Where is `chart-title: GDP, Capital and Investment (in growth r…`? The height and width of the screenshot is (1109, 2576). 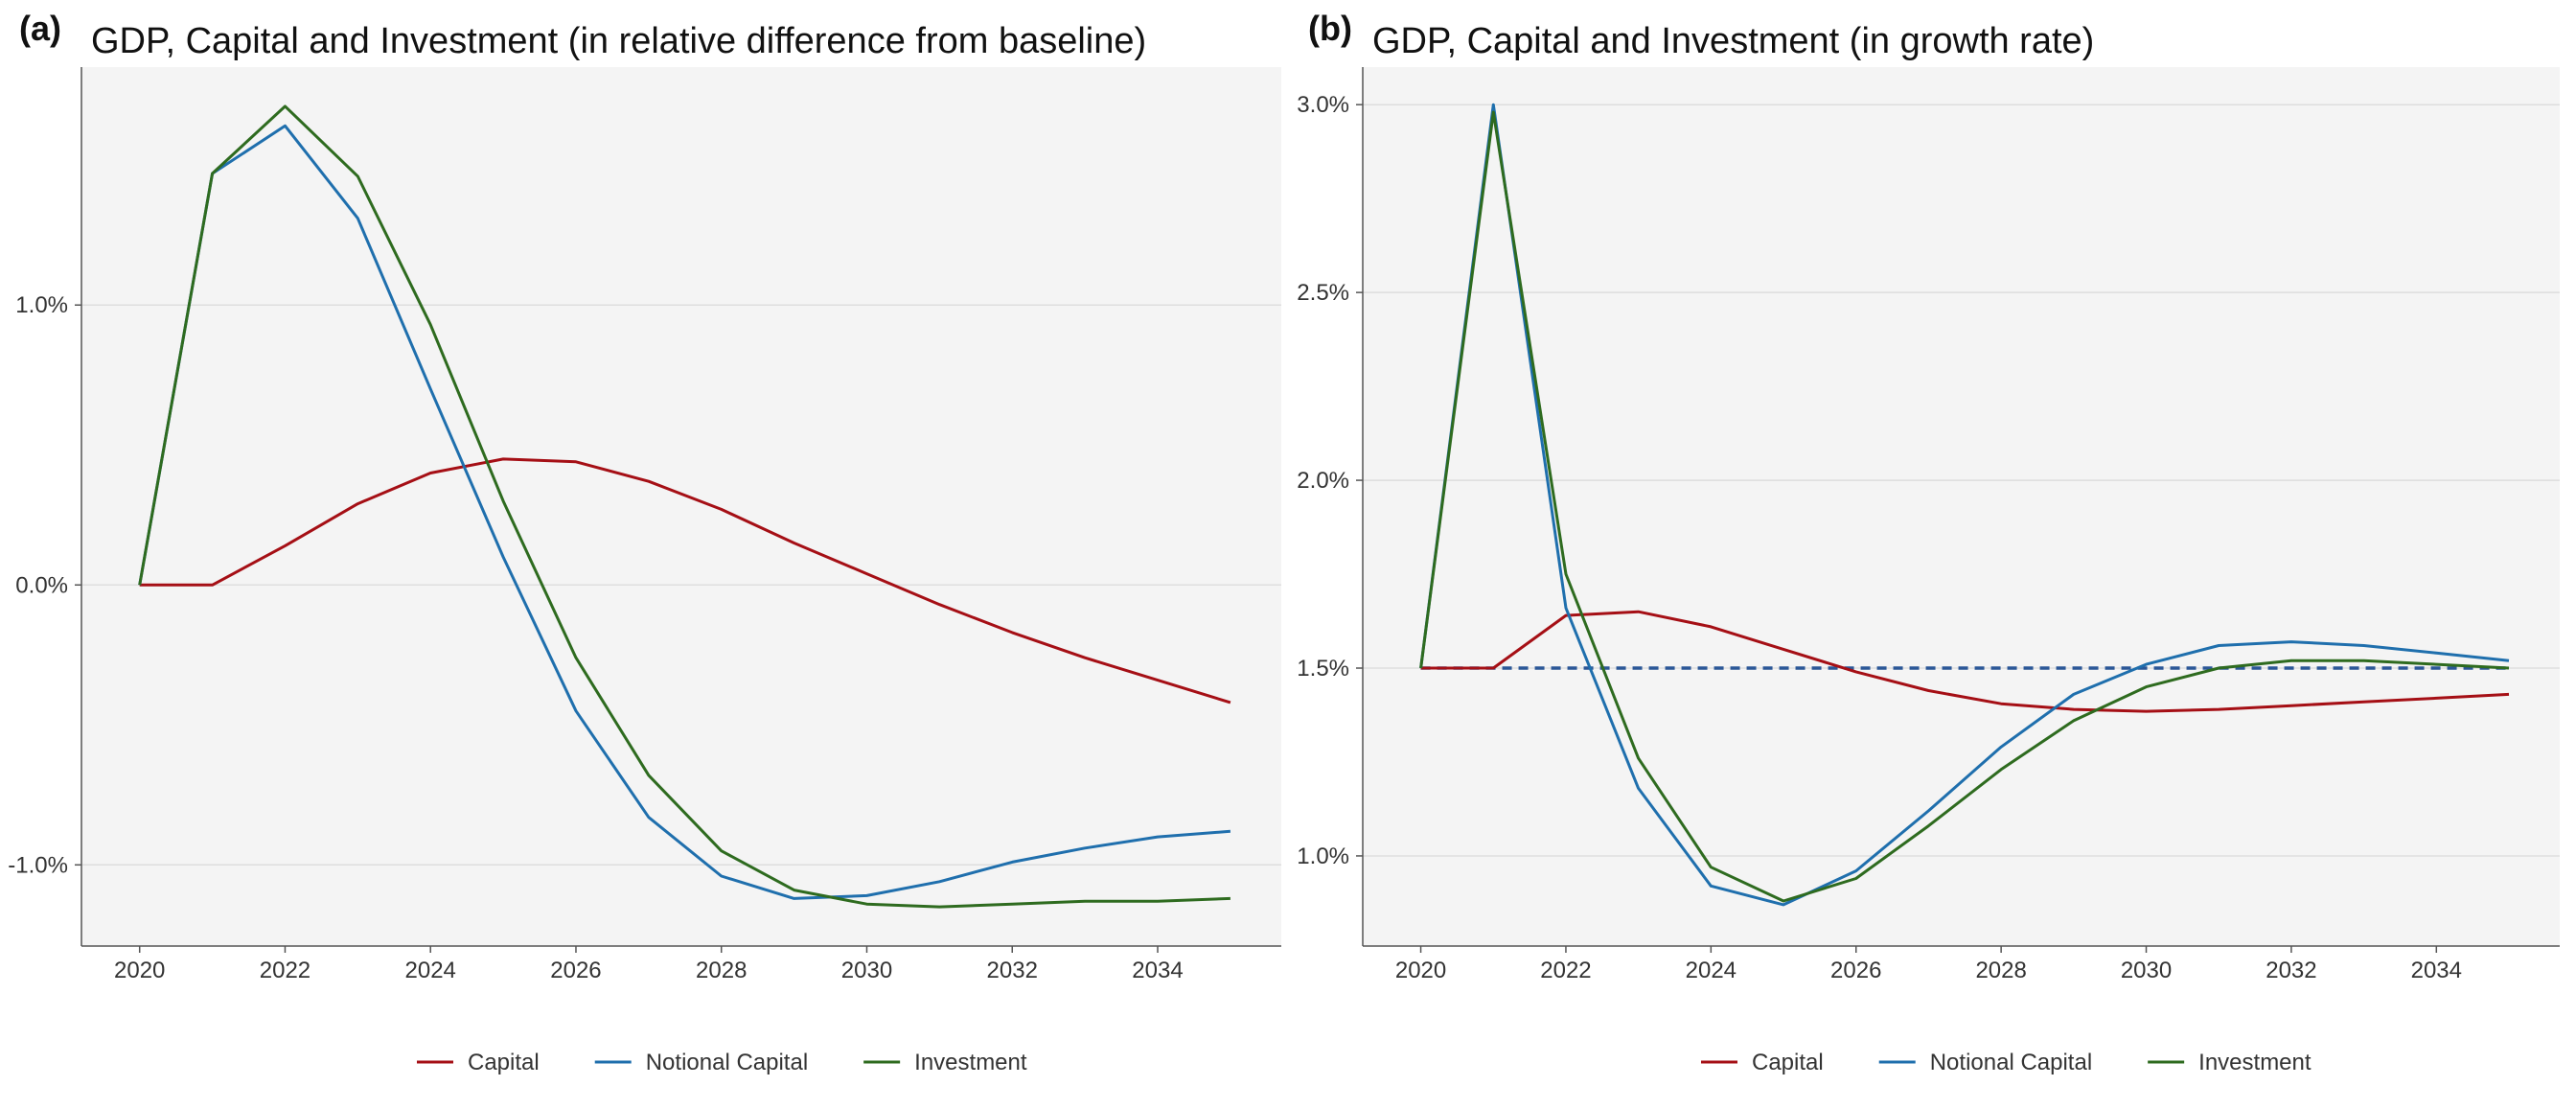
chart-title: GDP, Capital and Investment (in growth r… is located at coordinates (1733, 41).